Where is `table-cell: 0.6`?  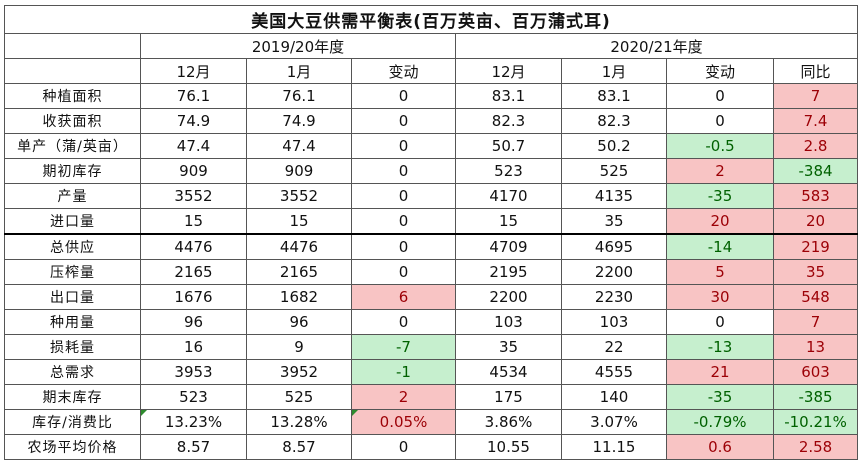
table-cell: 0.6 is located at coordinates (720, 447).